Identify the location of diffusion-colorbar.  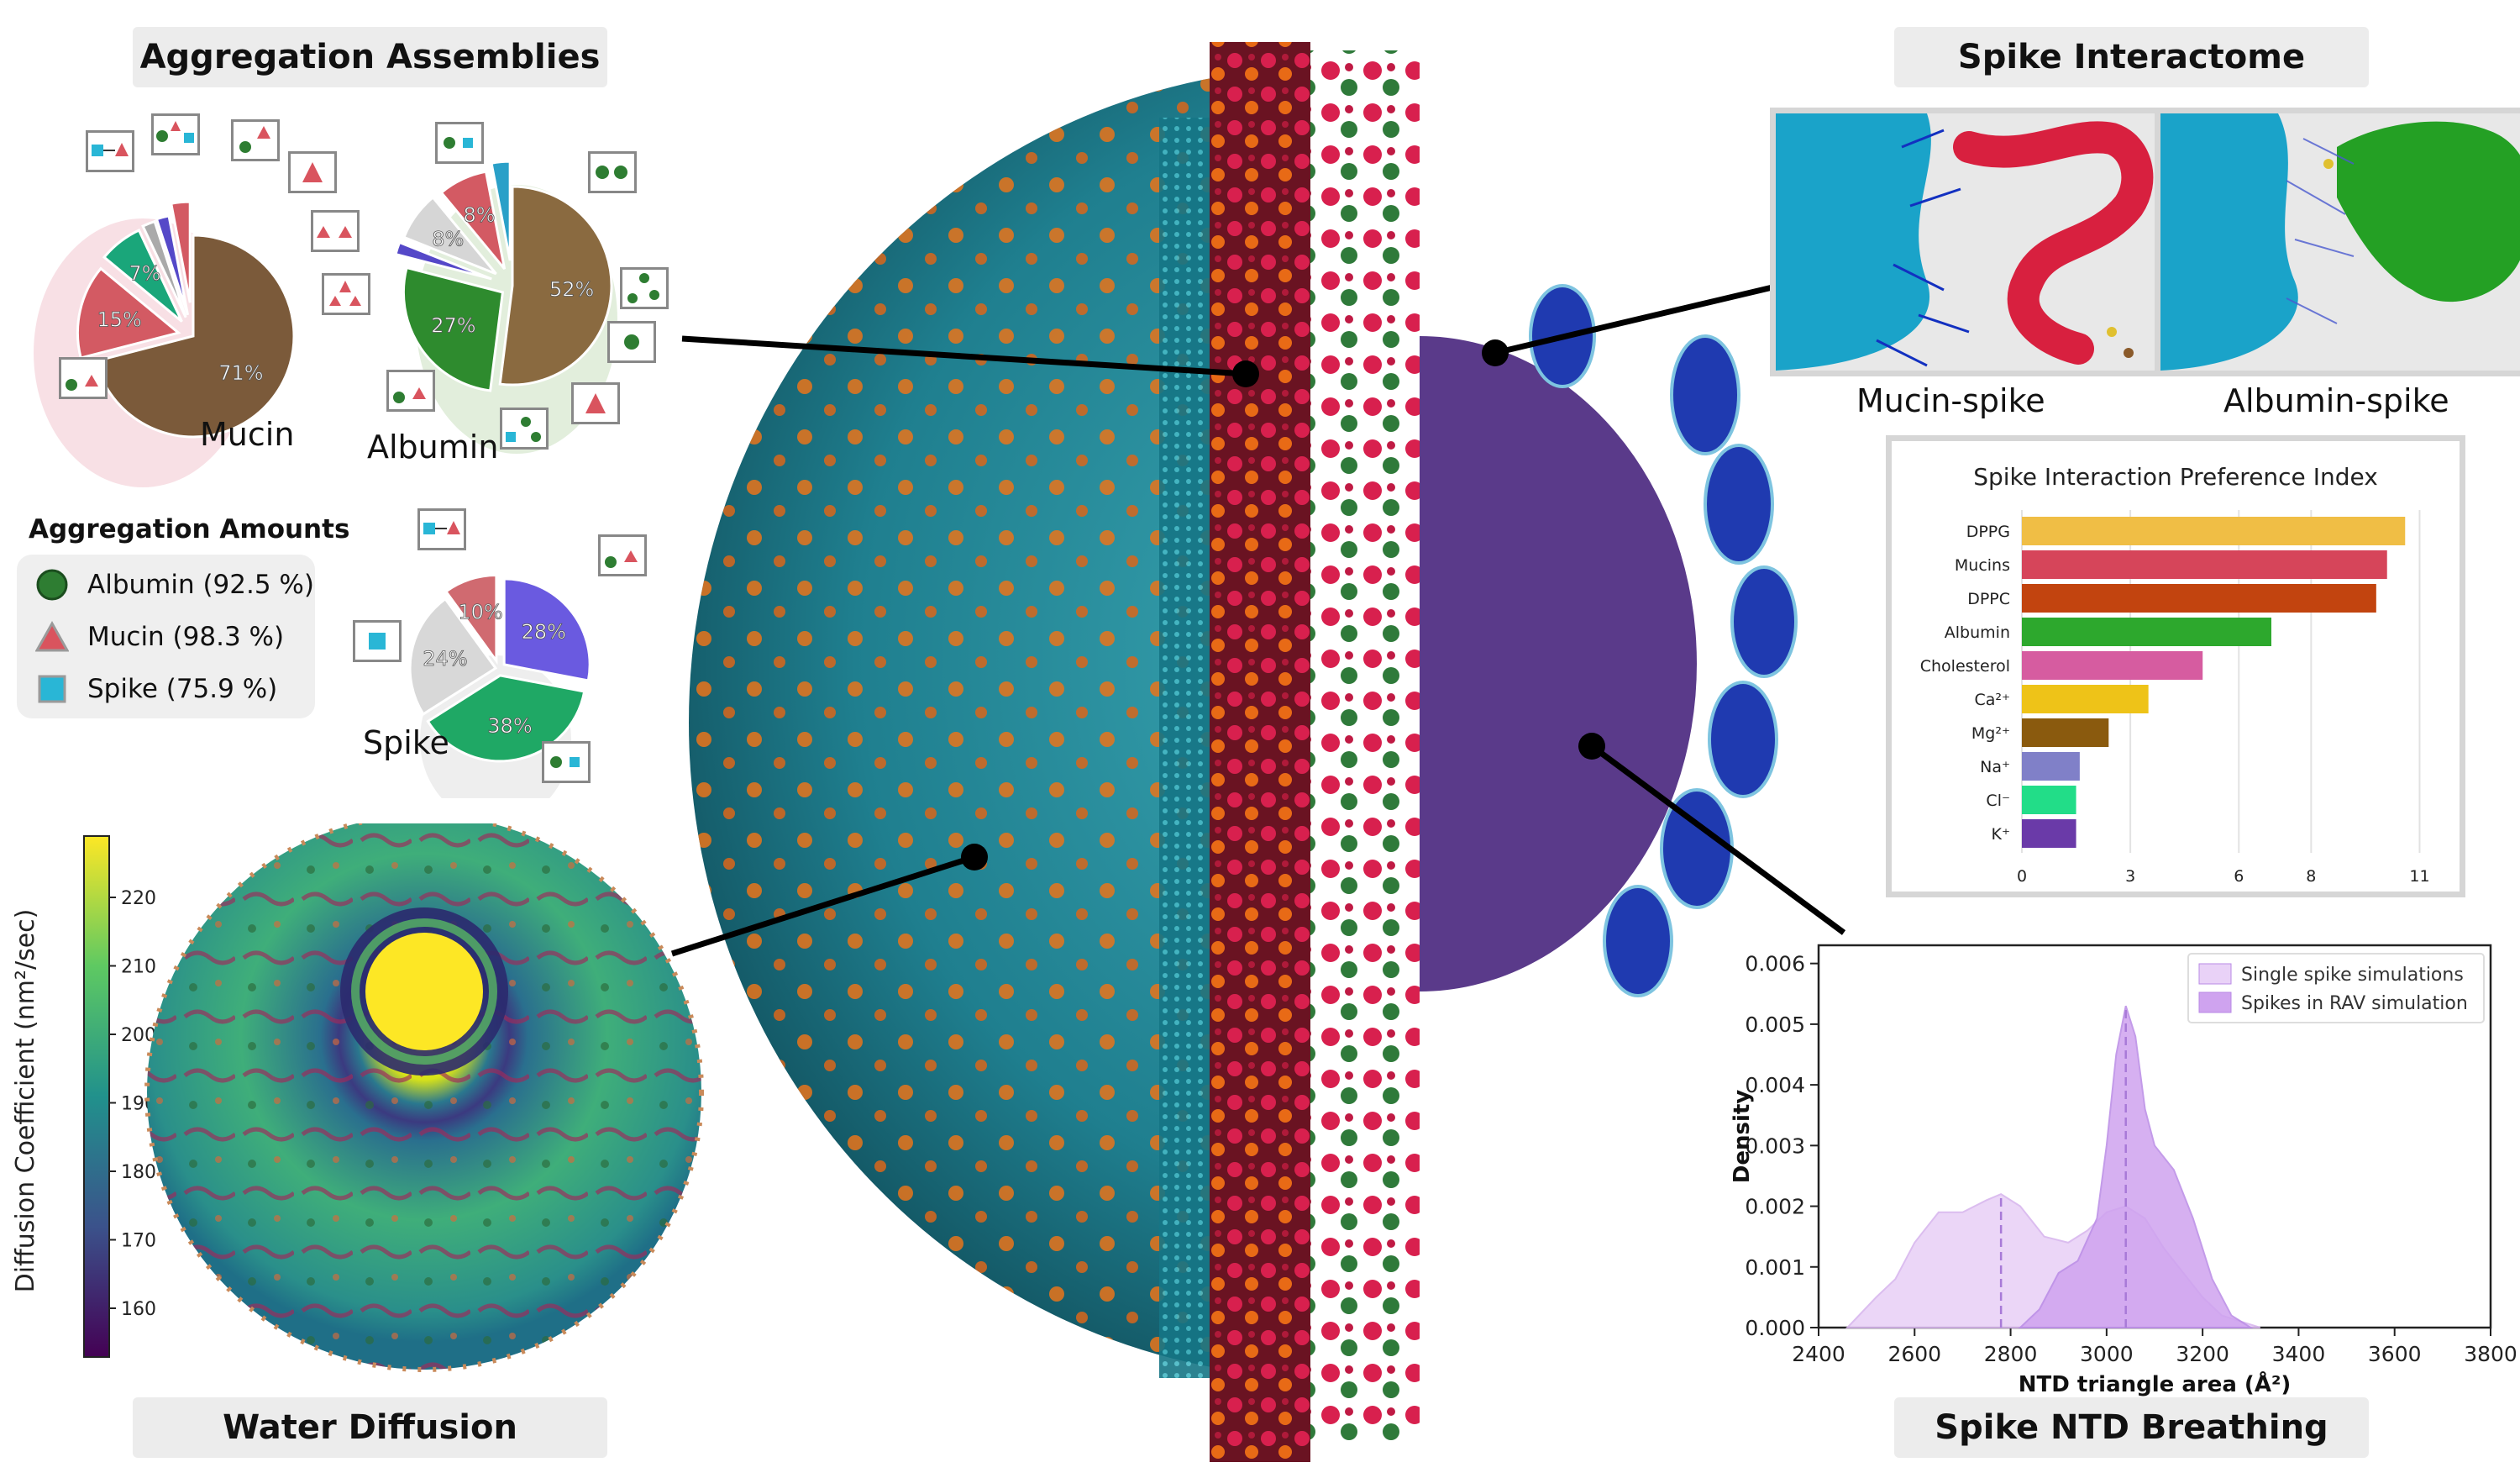
(96, 1097).